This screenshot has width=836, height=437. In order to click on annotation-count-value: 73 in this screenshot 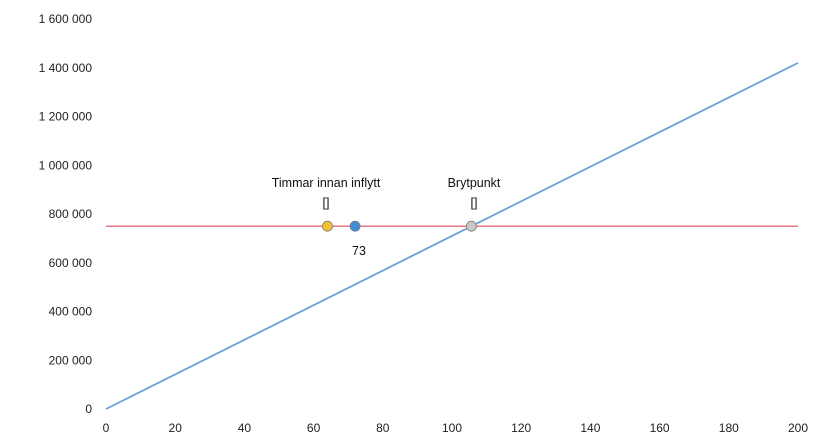, I will do `click(359, 251)`.